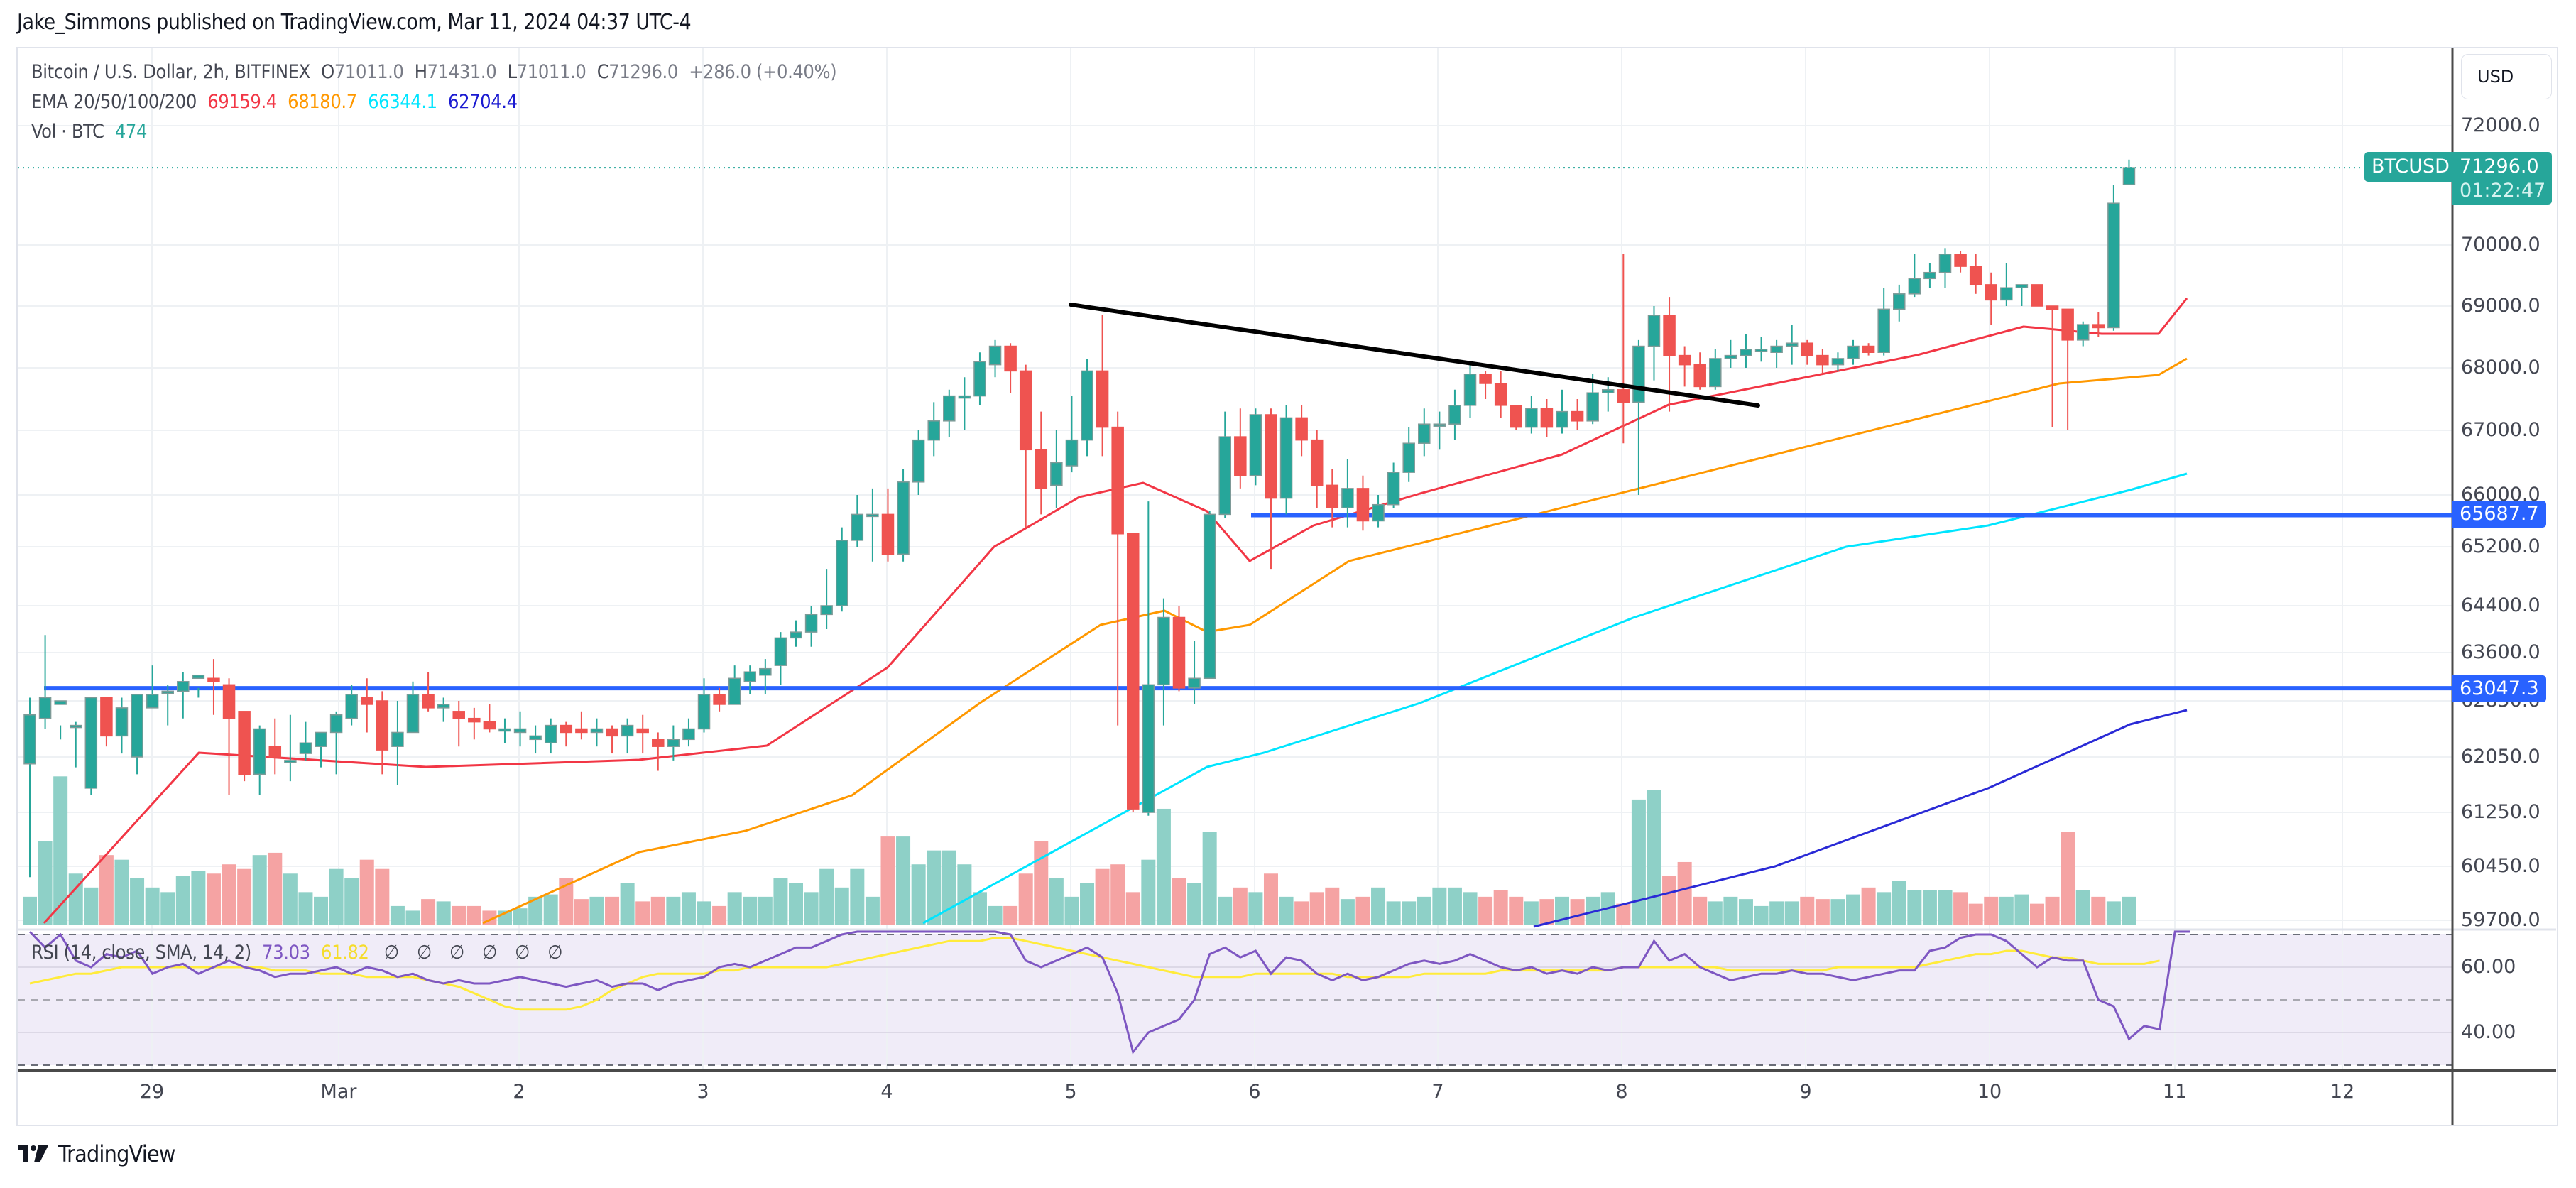  What do you see at coordinates (2500, 430) in the screenshot?
I see `price-tick-label: 67000.0` at bounding box center [2500, 430].